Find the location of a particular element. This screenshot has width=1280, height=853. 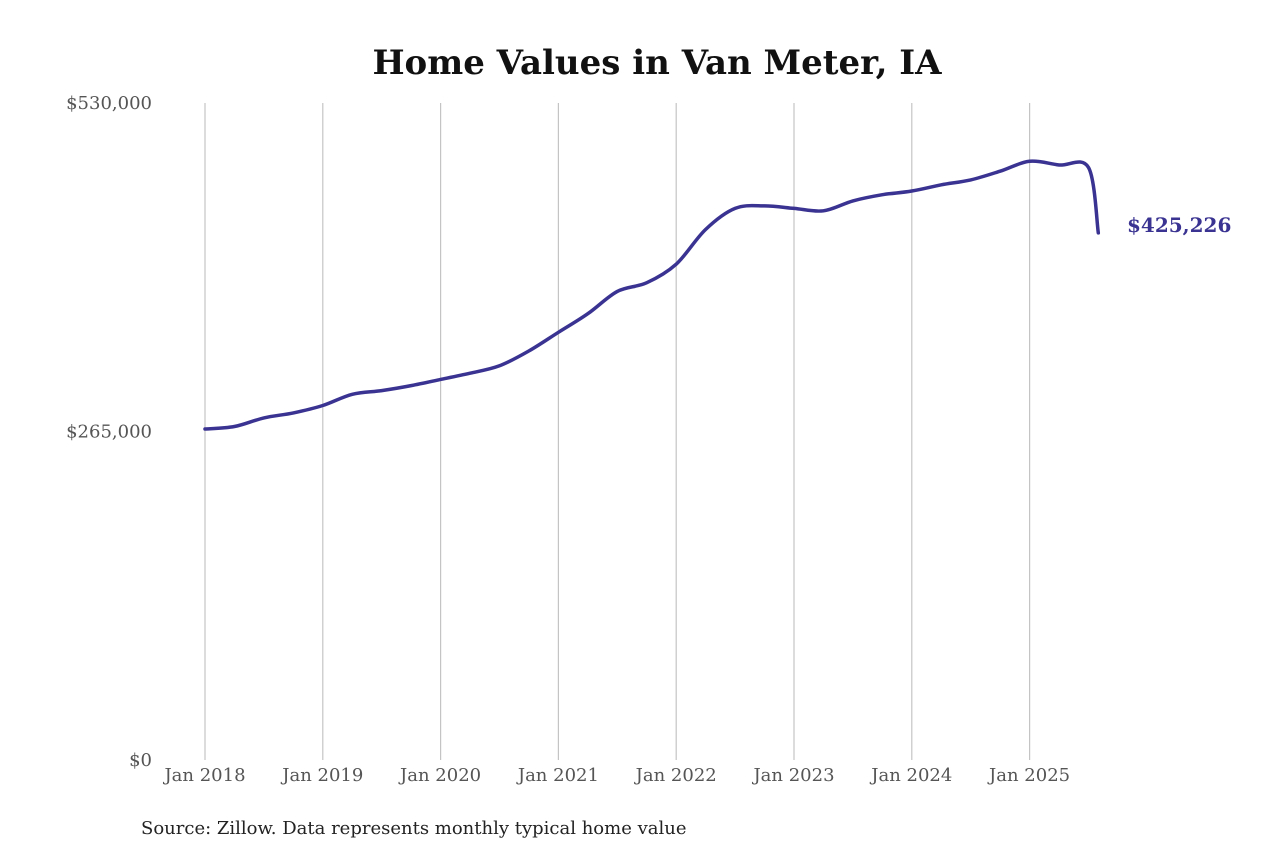

latest-value-label: $425,226 is located at coordinates (1179, 225).